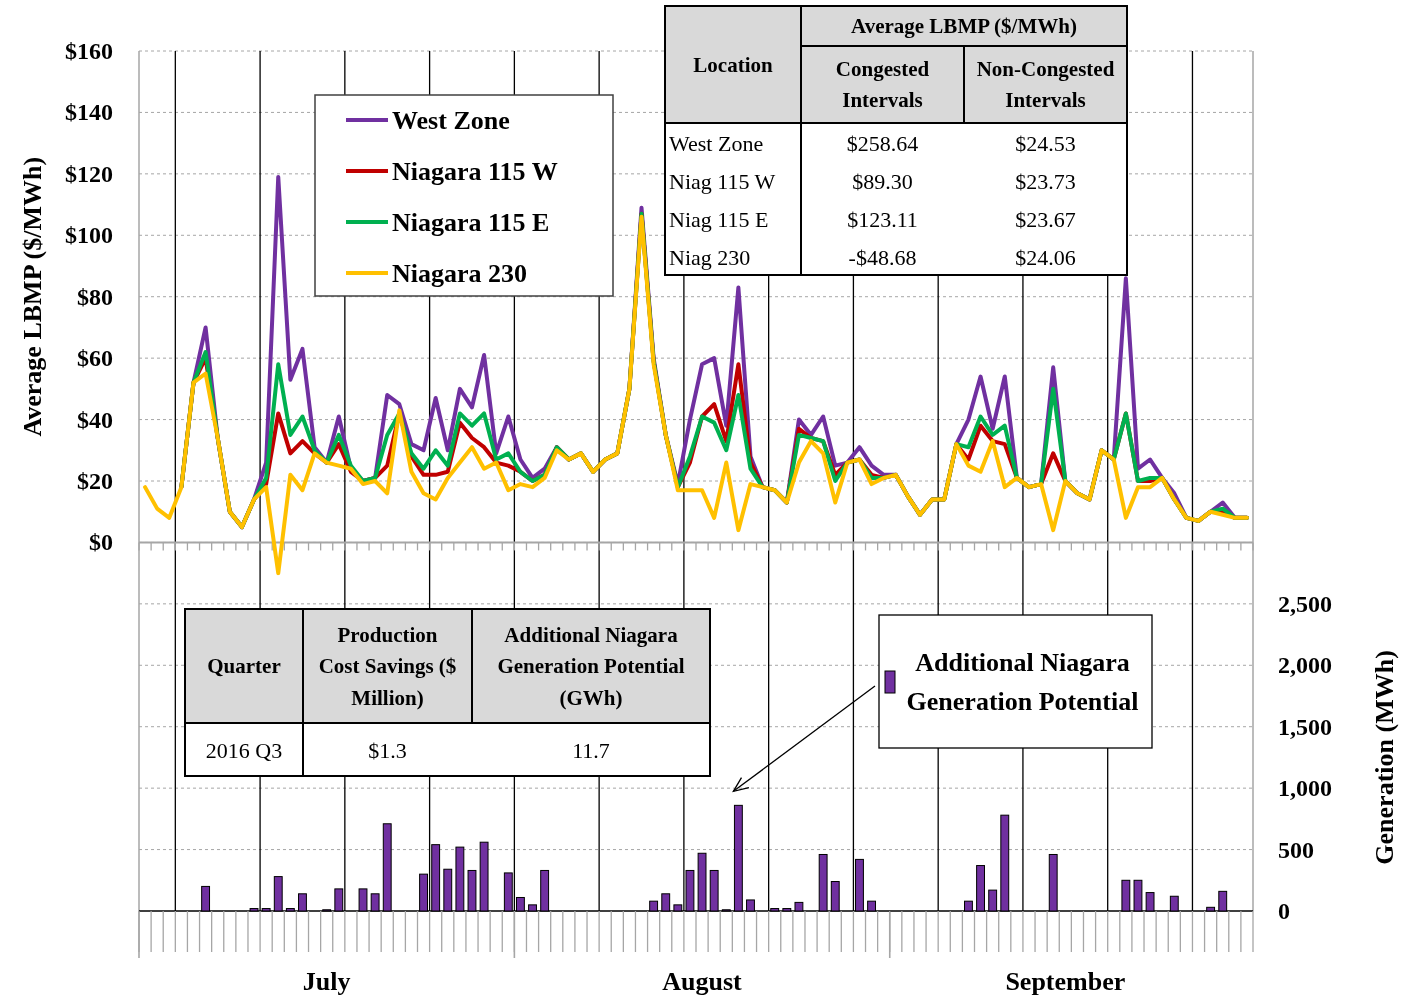 This screenshot has height=997, width=1405. Describe the element at coordinates (716, 143) in the screenshot. I see `annotation: West Zone` at that location.